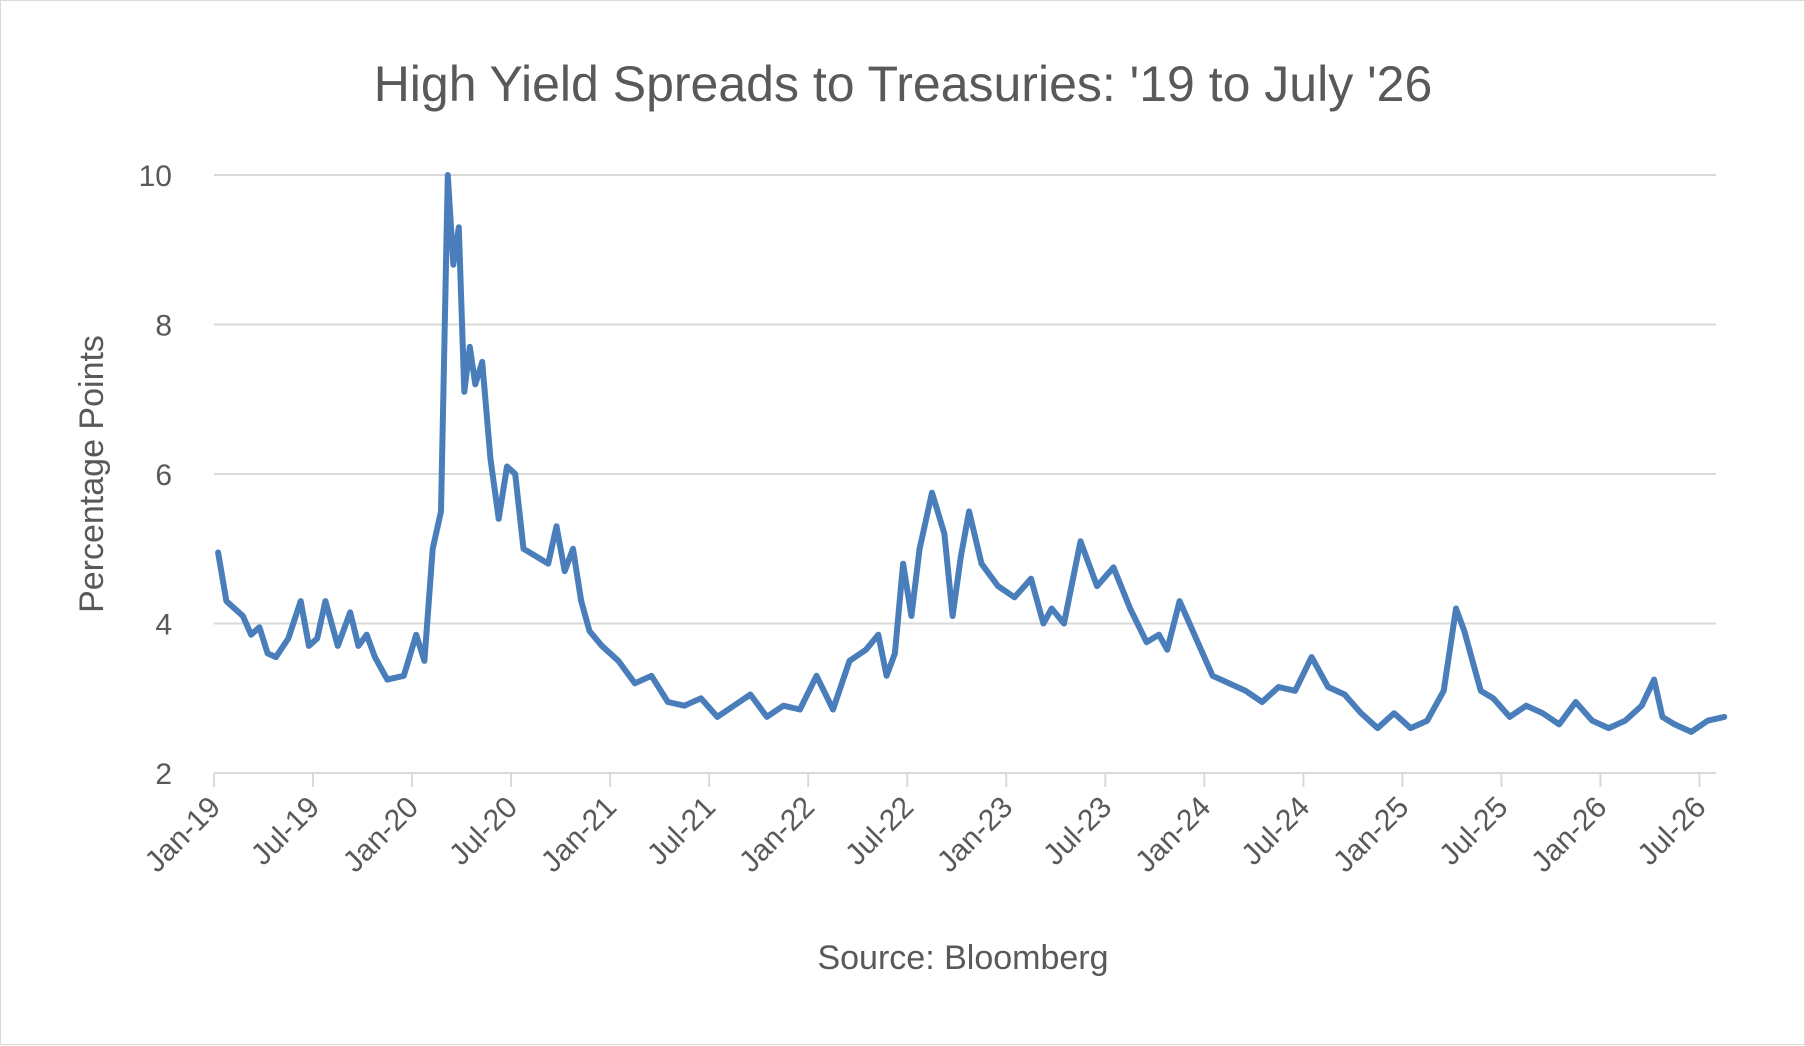  Describe the element at coordinates (879, 831) in the screenshot. I see `x-tick-label: Jul-22` at that location.